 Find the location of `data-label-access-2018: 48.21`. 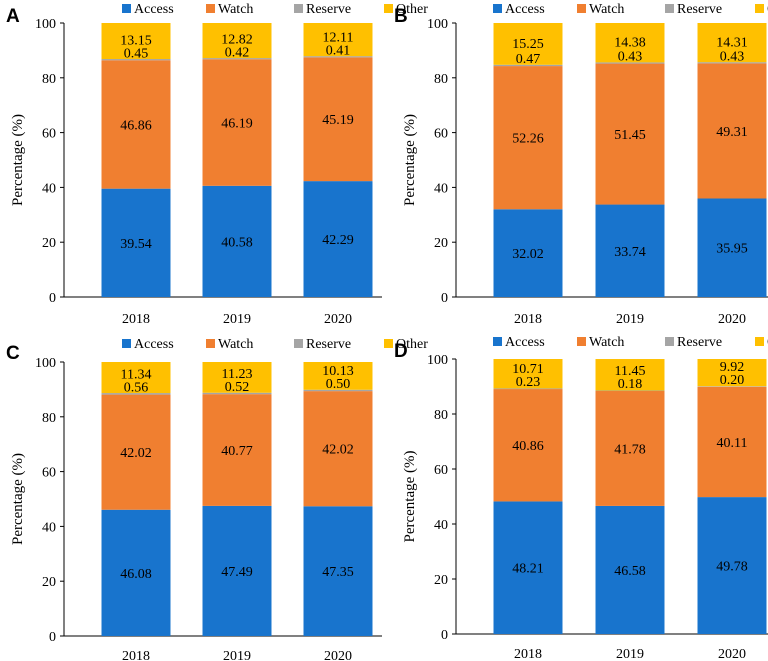

data-label-access-2018: 48.21 is located at coordinates (528, 569).